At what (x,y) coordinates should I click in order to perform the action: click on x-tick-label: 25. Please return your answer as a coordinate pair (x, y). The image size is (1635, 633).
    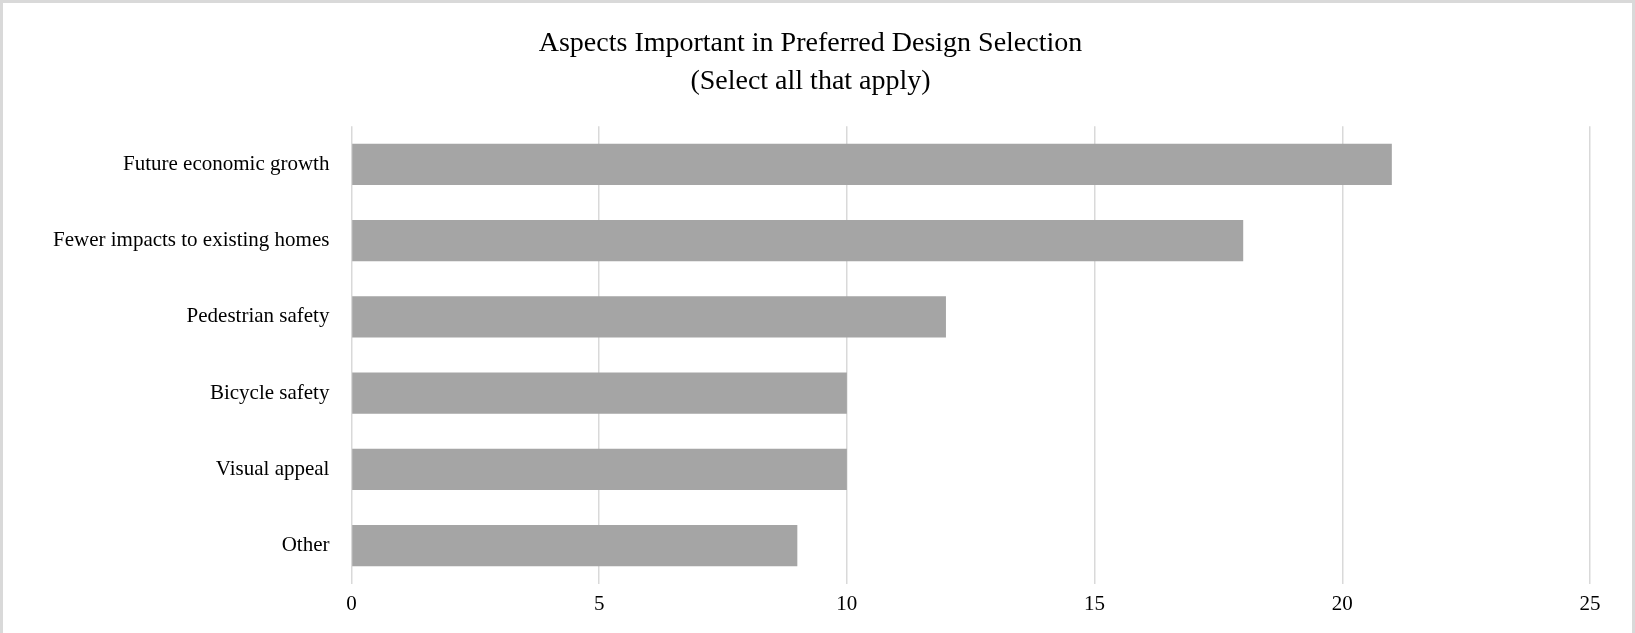
    Looking at the image, I should click on (1590, 602).